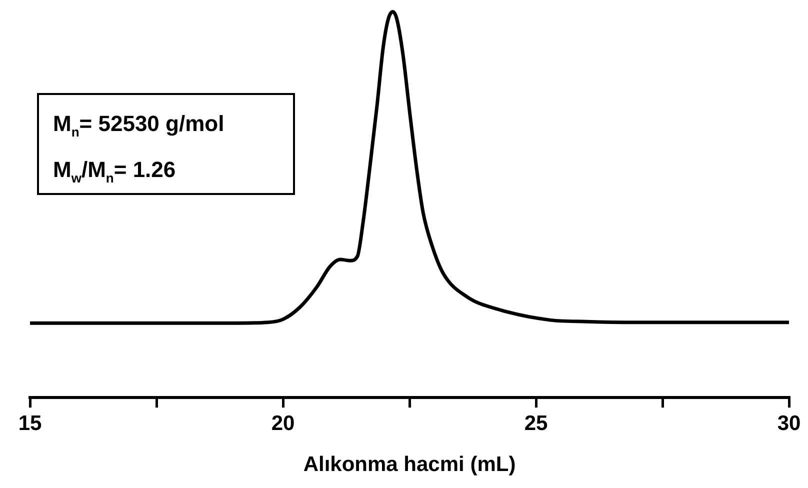  Describe the element at coordinates (283, 423) in the screenshot. I see `x-tick-label: 20` at that location.